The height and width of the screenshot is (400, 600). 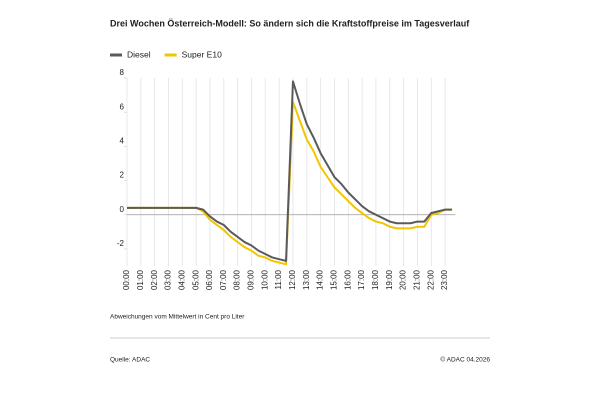 I want to click on x-tick-label: 22:00, so click(x=430, y=279).